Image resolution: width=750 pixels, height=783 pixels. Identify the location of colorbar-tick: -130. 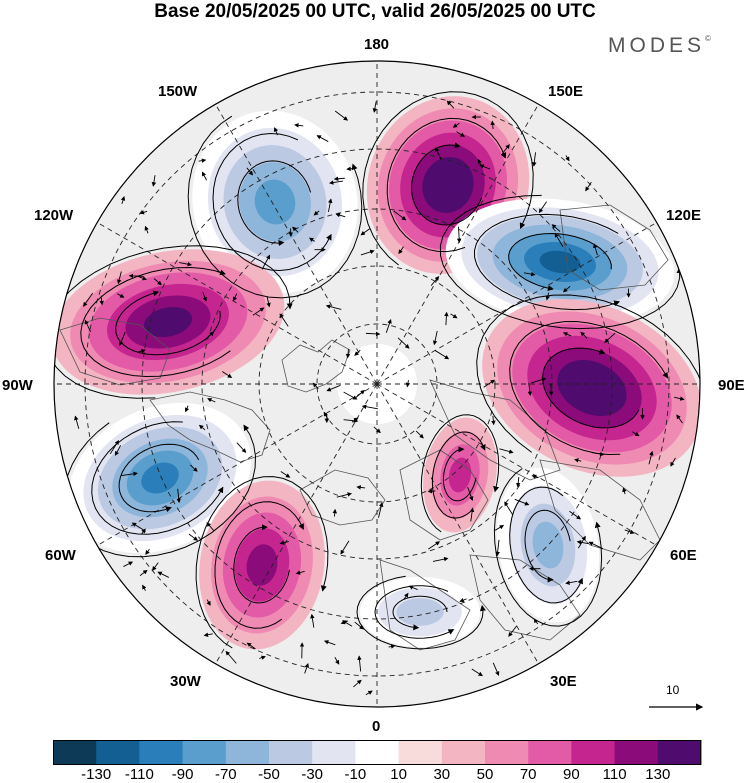
(96, 774).